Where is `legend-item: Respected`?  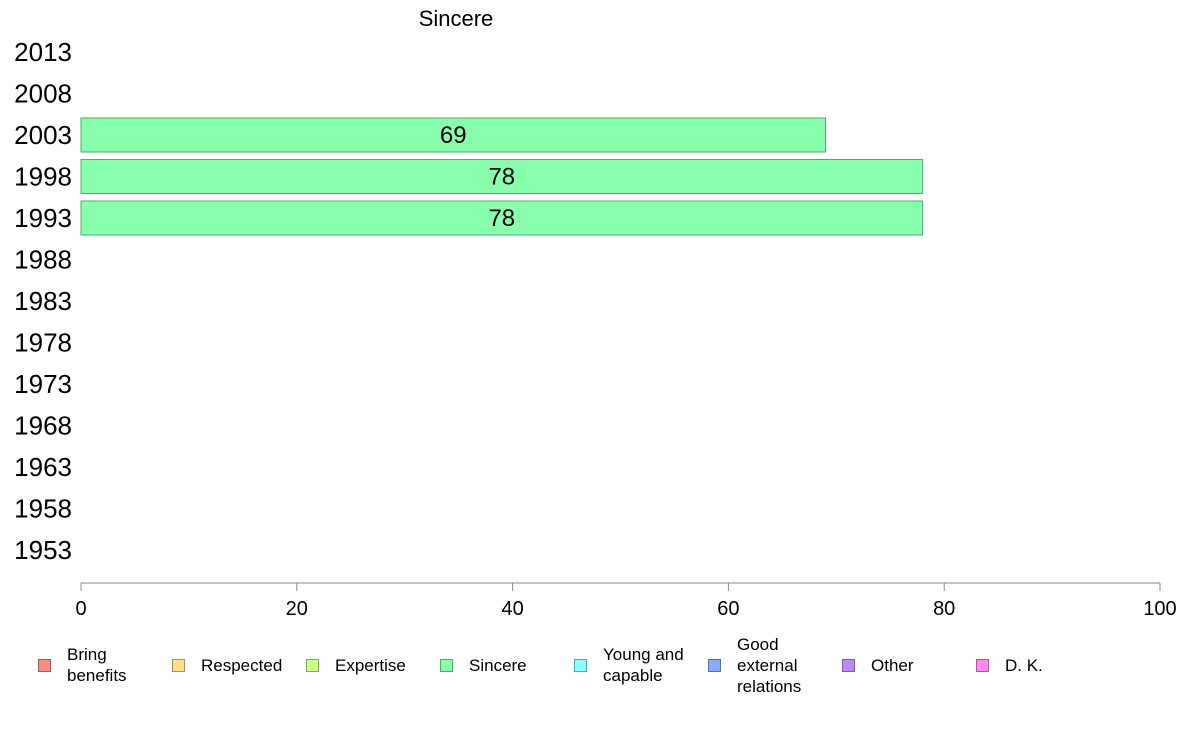 legend-item: Respected is located at coordinates (227, 665).